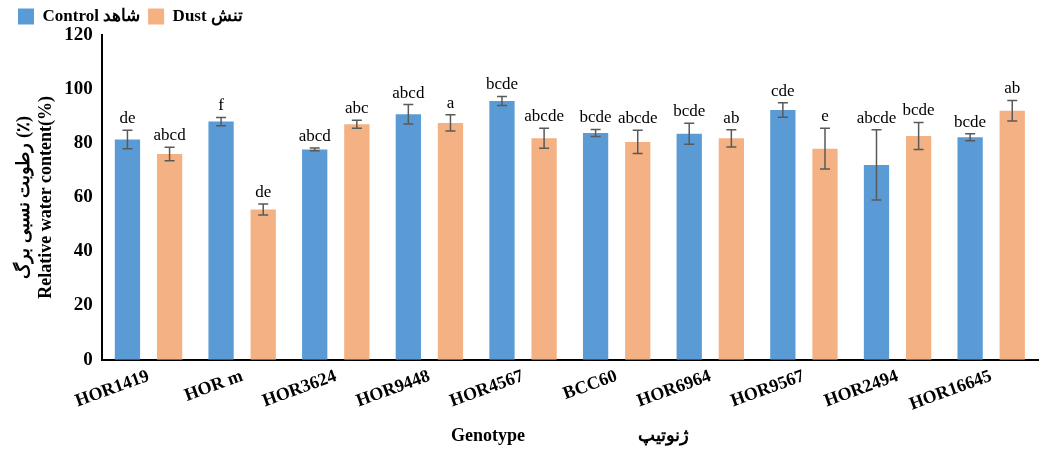 The image size is (1058, 456). Describe the element at coordinates (825, 116) in the screenshot. I see `data-label: e` at that location.